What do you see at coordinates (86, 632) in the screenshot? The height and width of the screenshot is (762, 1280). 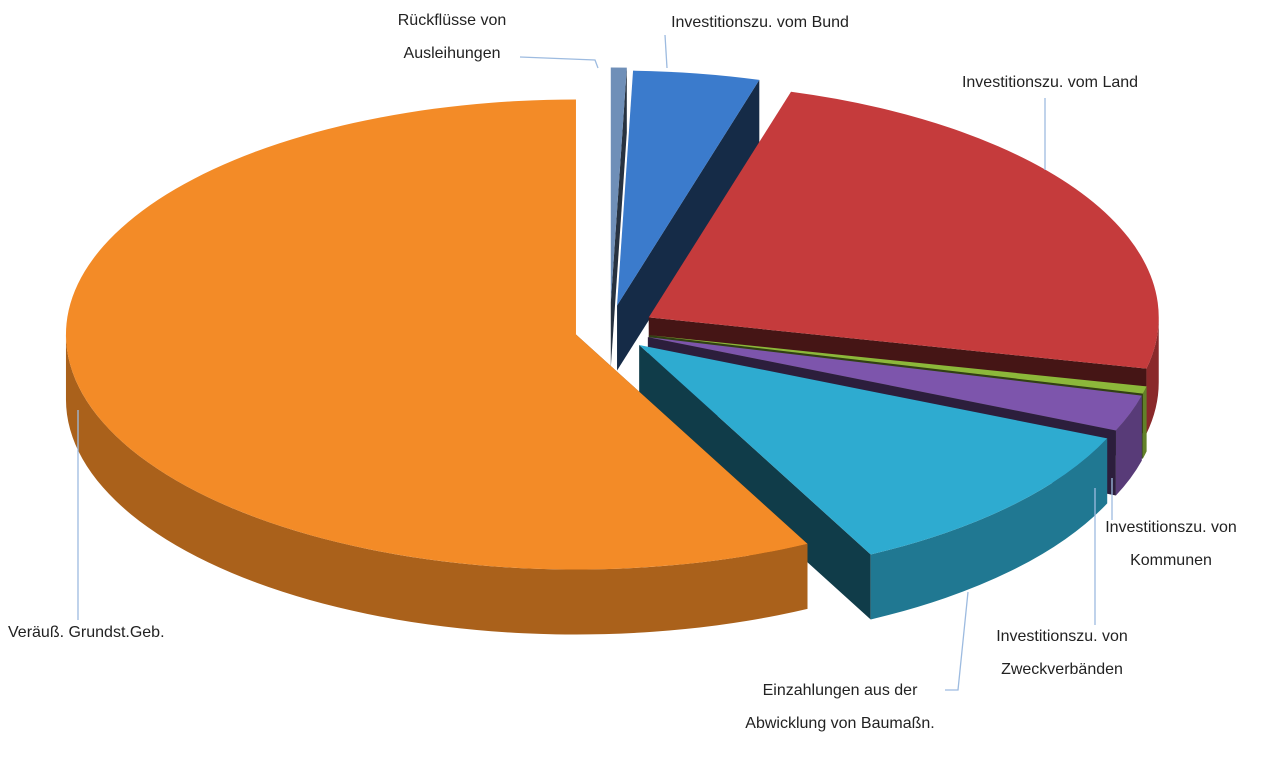 I see `slice-label: Veräuß. Grundst.Geb.` at bounding box center [86, 632].